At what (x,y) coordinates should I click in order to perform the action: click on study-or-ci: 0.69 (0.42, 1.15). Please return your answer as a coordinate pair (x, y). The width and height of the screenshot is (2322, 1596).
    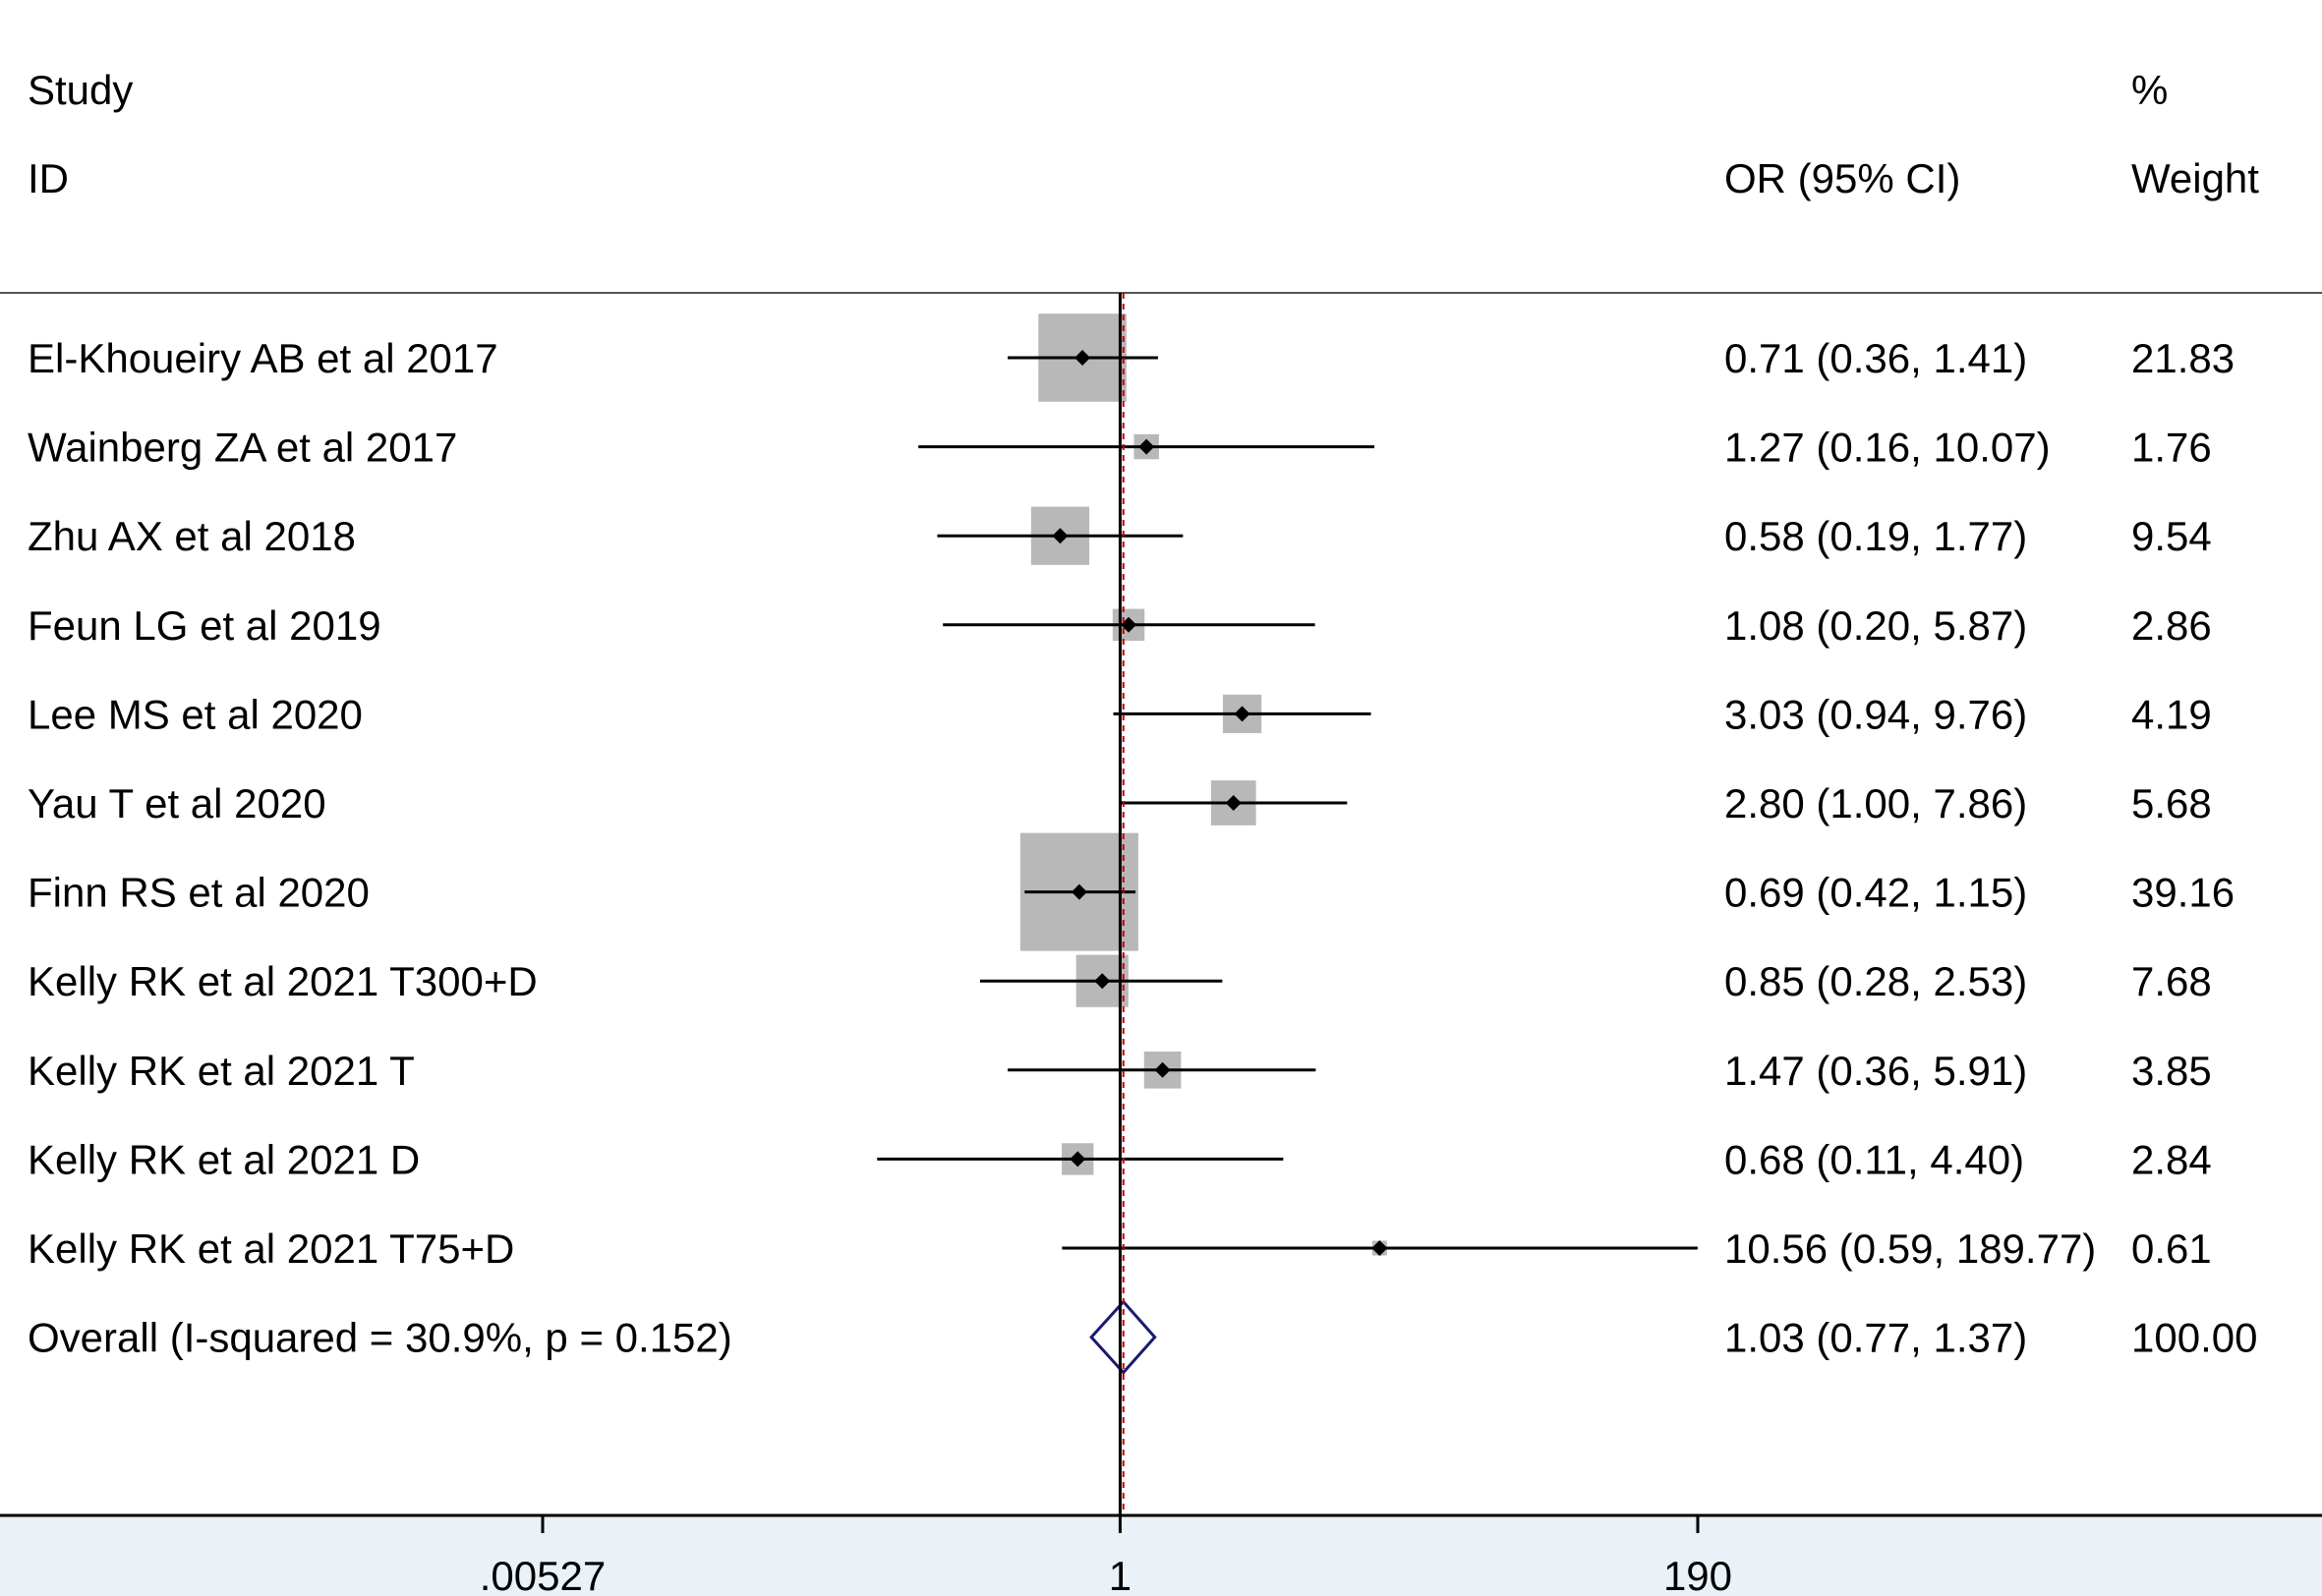
    Looking at the image, I should click on (1875, 893).